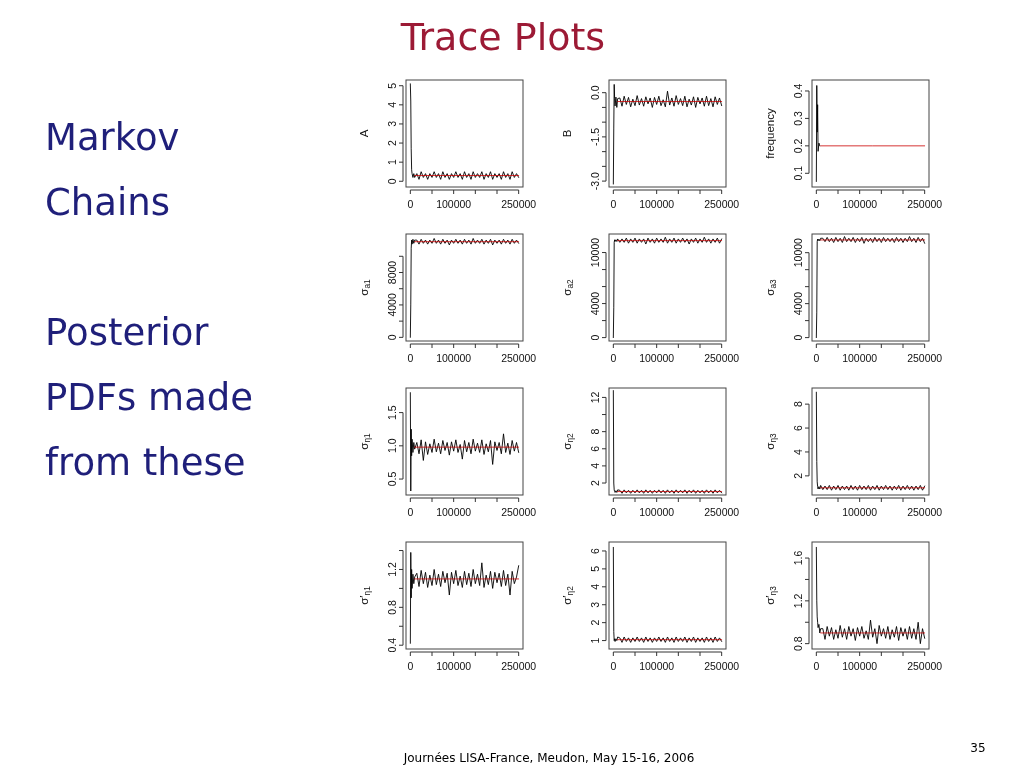 This screenshot has height=768, width=1024. What do you see at coordinates (978, 748) in the screenshot?
I see `text: 35` at bounding box center [978, 748].